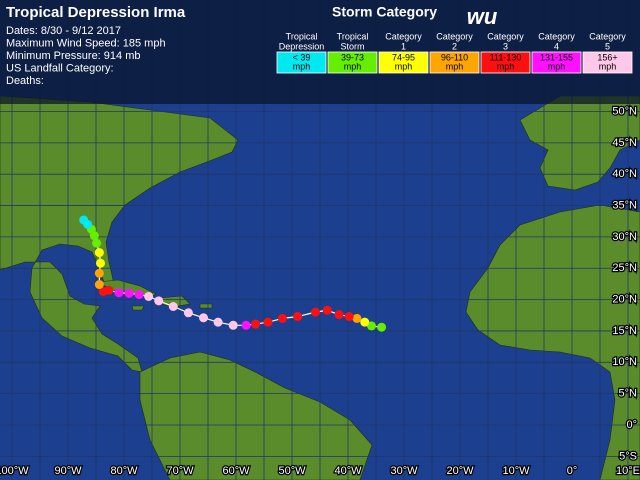  What do you see at coordinates (206, 306) in the screenshot?
I see `puerto-rico` at bounding box center [206, 306].